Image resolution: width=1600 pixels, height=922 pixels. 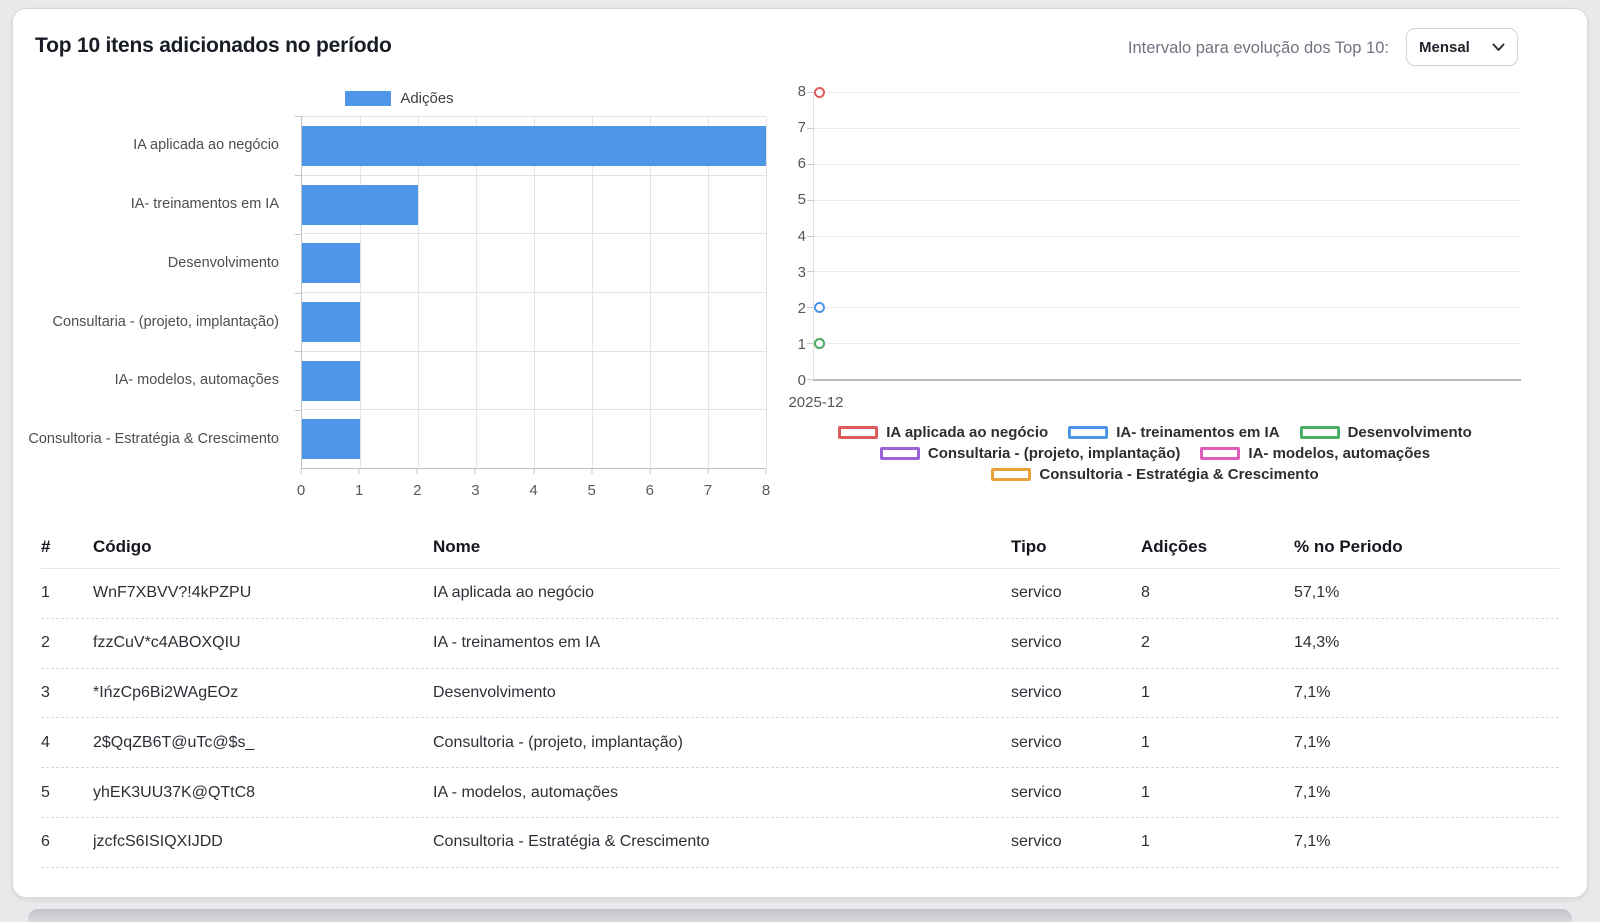 I want to click on y-tick-label: 2, so click(x=801, y=308).